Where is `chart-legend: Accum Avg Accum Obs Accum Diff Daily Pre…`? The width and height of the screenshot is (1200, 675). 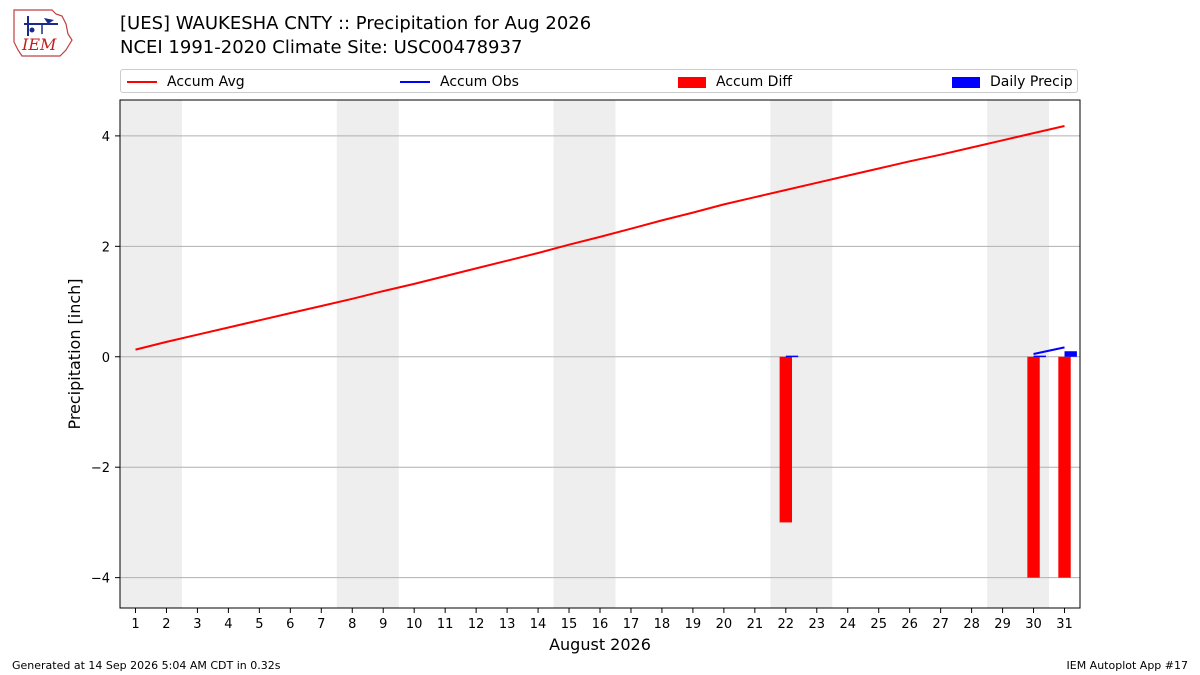
chart-legend: Accum Avg Accum Obs Accum Diff Daily Pre… is located at coordinates (599, 81).